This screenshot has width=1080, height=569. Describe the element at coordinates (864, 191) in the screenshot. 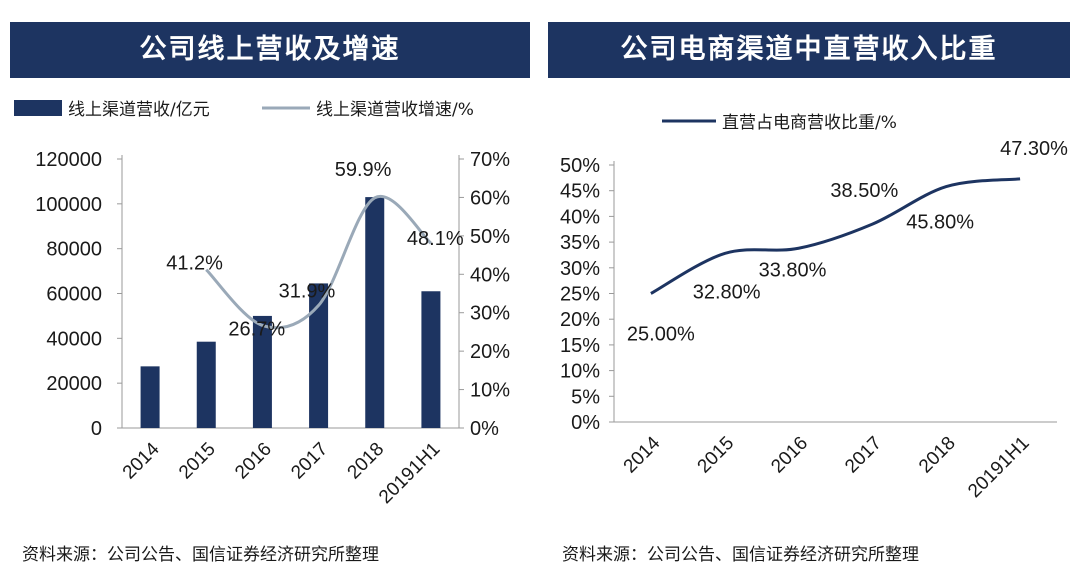

I see `share-data-label: 38.50%` at that location.